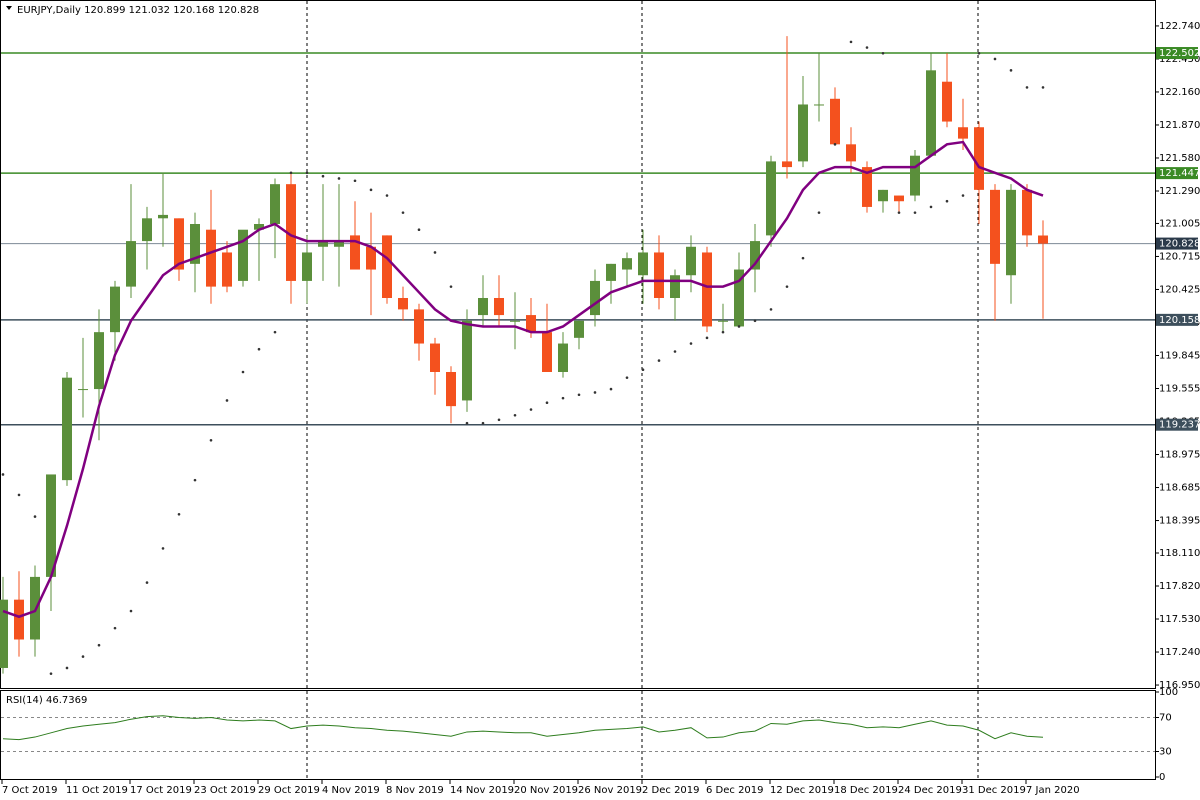 The image size is (1200, 800). I want to click on rsi-value: 46.7369, so click(66, 700).